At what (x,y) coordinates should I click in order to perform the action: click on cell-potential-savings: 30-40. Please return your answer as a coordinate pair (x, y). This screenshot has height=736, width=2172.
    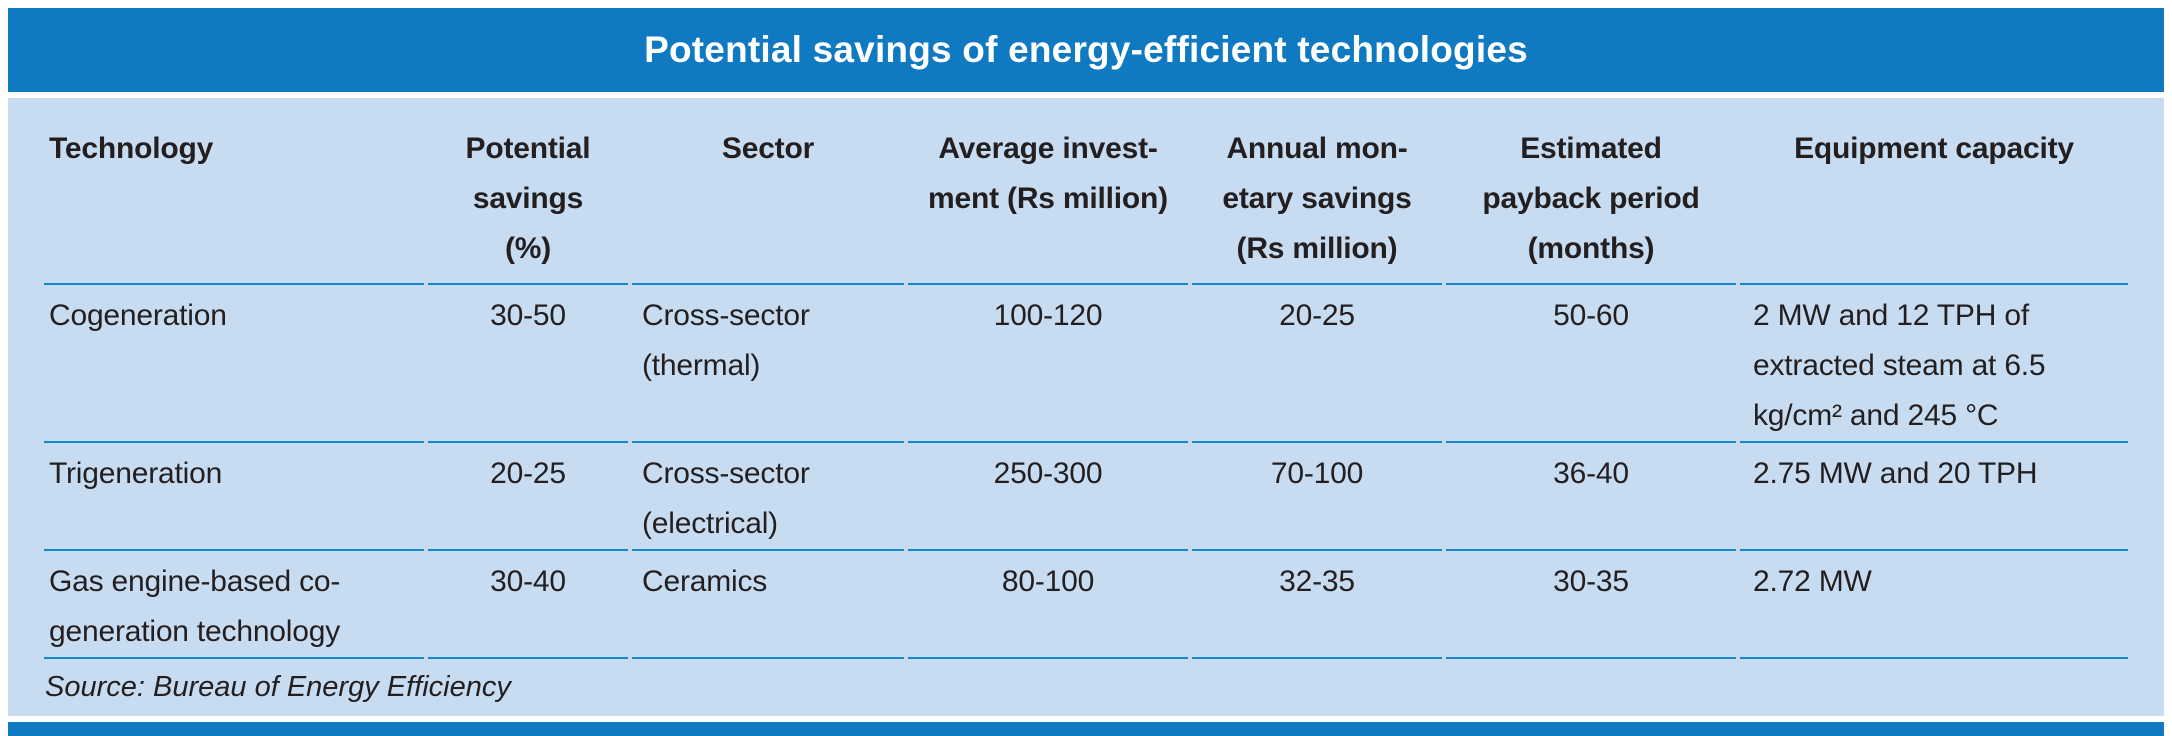
    Looking at the image, I should click on (528, 605).